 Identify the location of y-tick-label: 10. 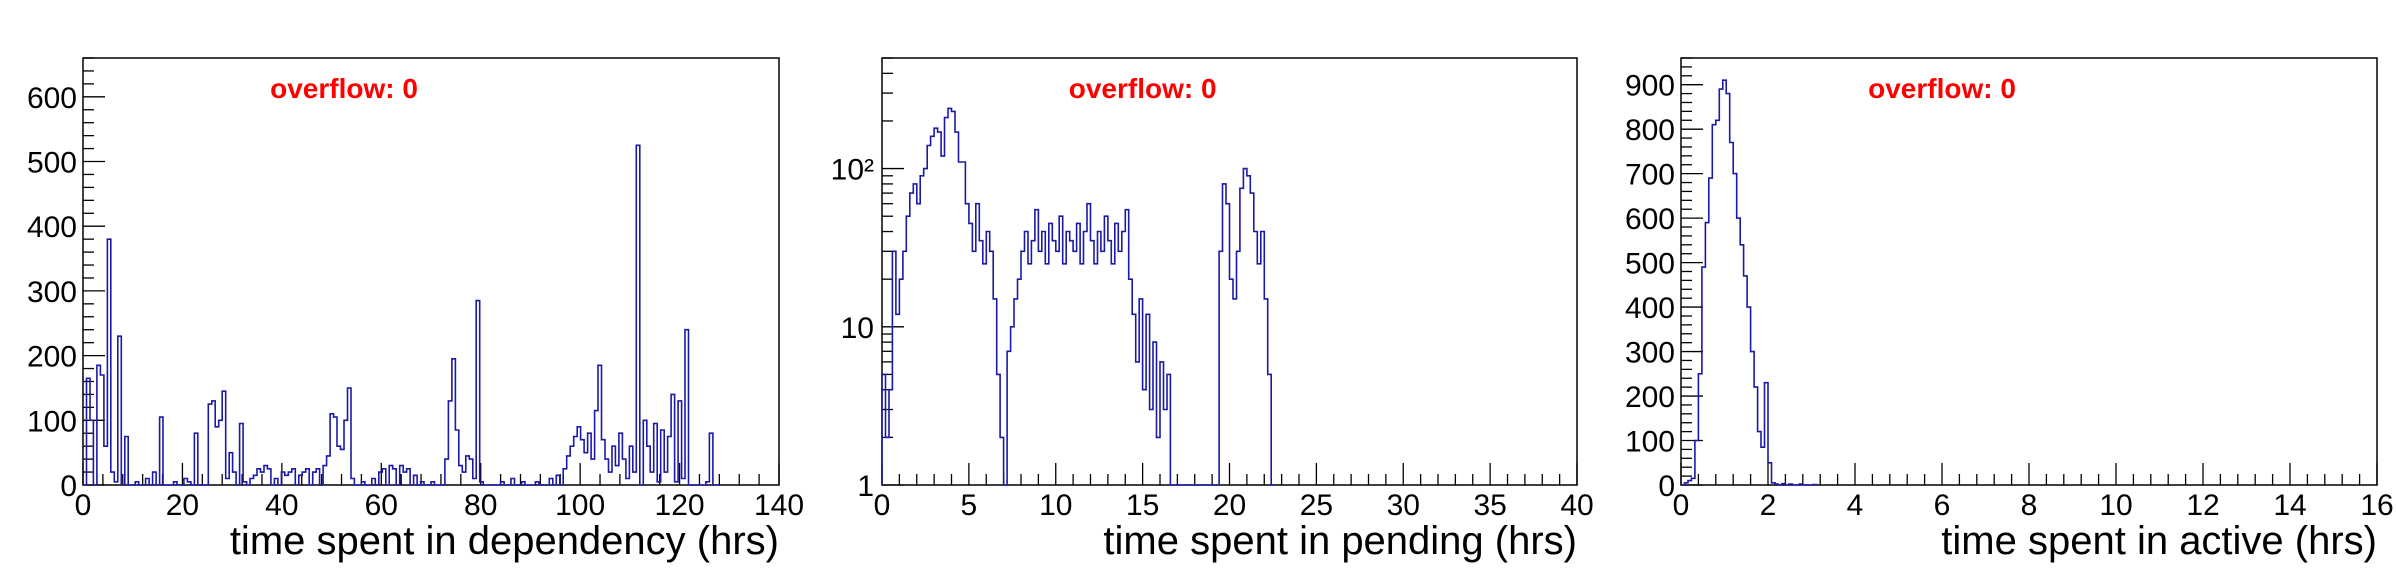
(857, 328).